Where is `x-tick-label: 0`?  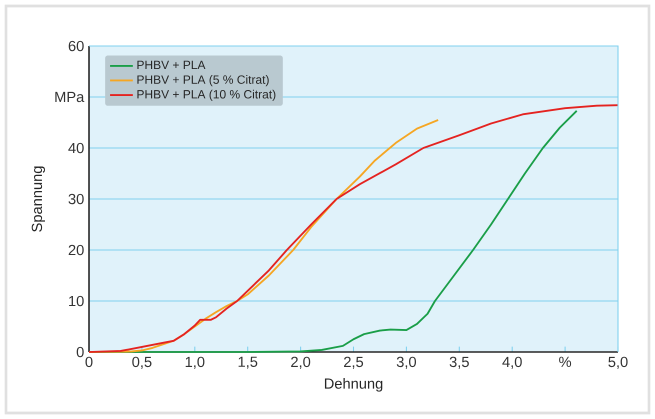 x-tick-label: 0 is located at coordinates (88, 362).